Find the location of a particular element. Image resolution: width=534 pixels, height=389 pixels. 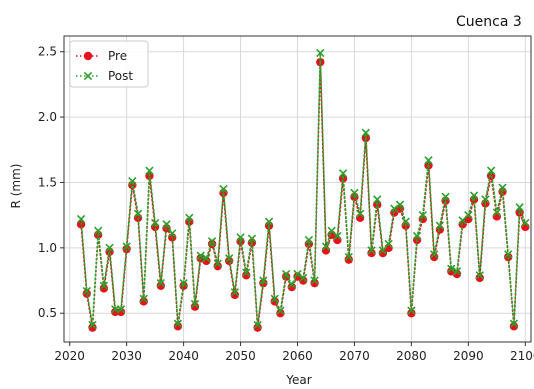

x-tick-label: 2090 is located at coordinates (468, 356).